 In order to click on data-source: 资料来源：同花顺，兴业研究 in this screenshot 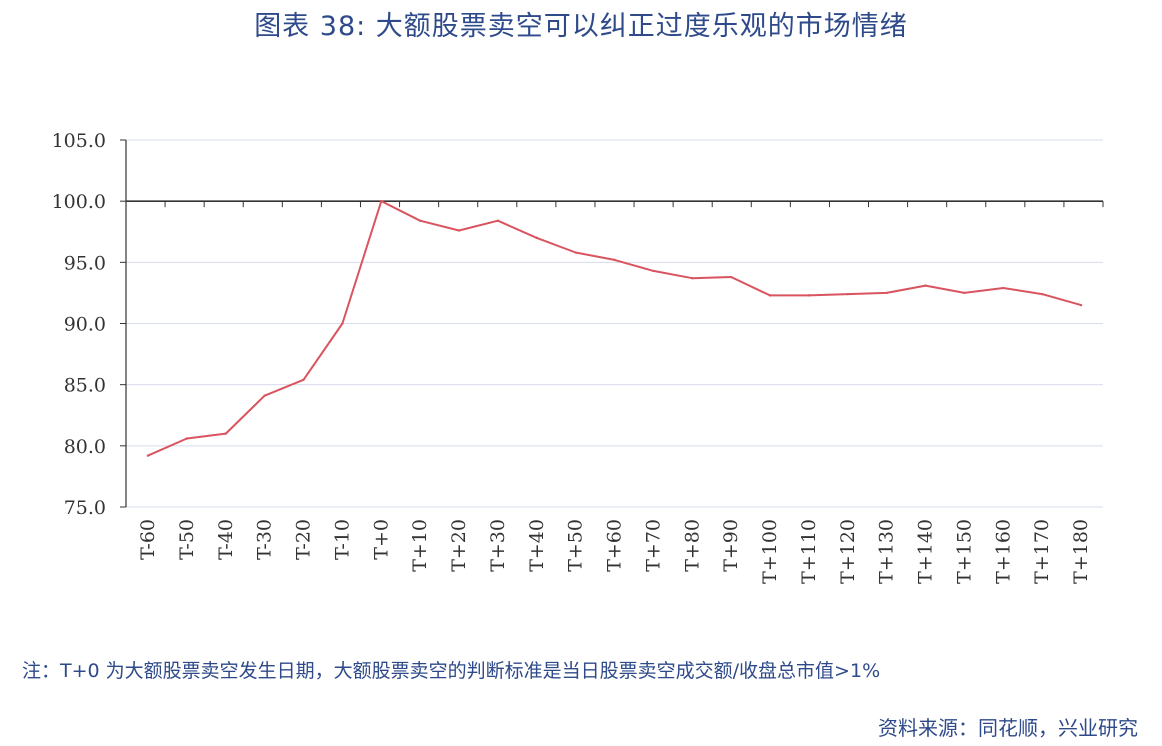, I will do `click(1008, 728)`.